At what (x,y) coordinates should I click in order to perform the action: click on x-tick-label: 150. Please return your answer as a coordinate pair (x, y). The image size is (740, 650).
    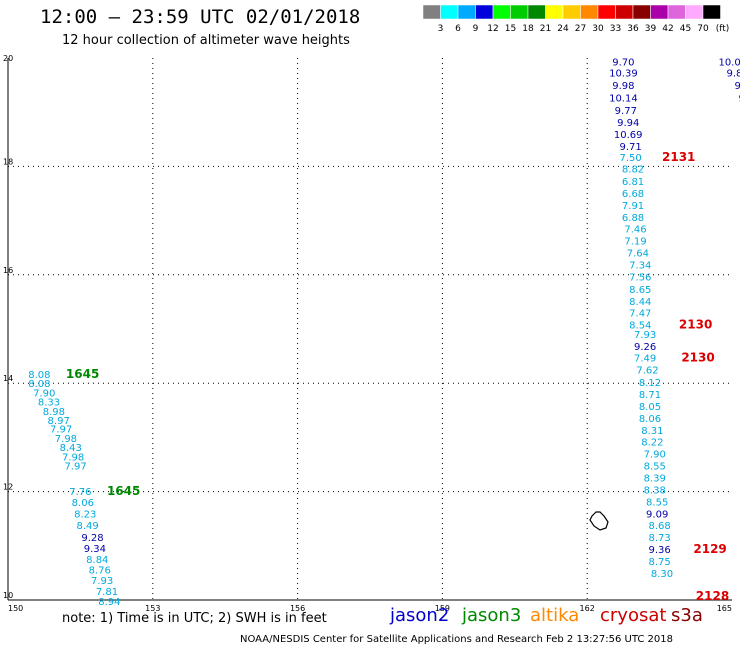
    Looking at the image, I should click on (15, 608).